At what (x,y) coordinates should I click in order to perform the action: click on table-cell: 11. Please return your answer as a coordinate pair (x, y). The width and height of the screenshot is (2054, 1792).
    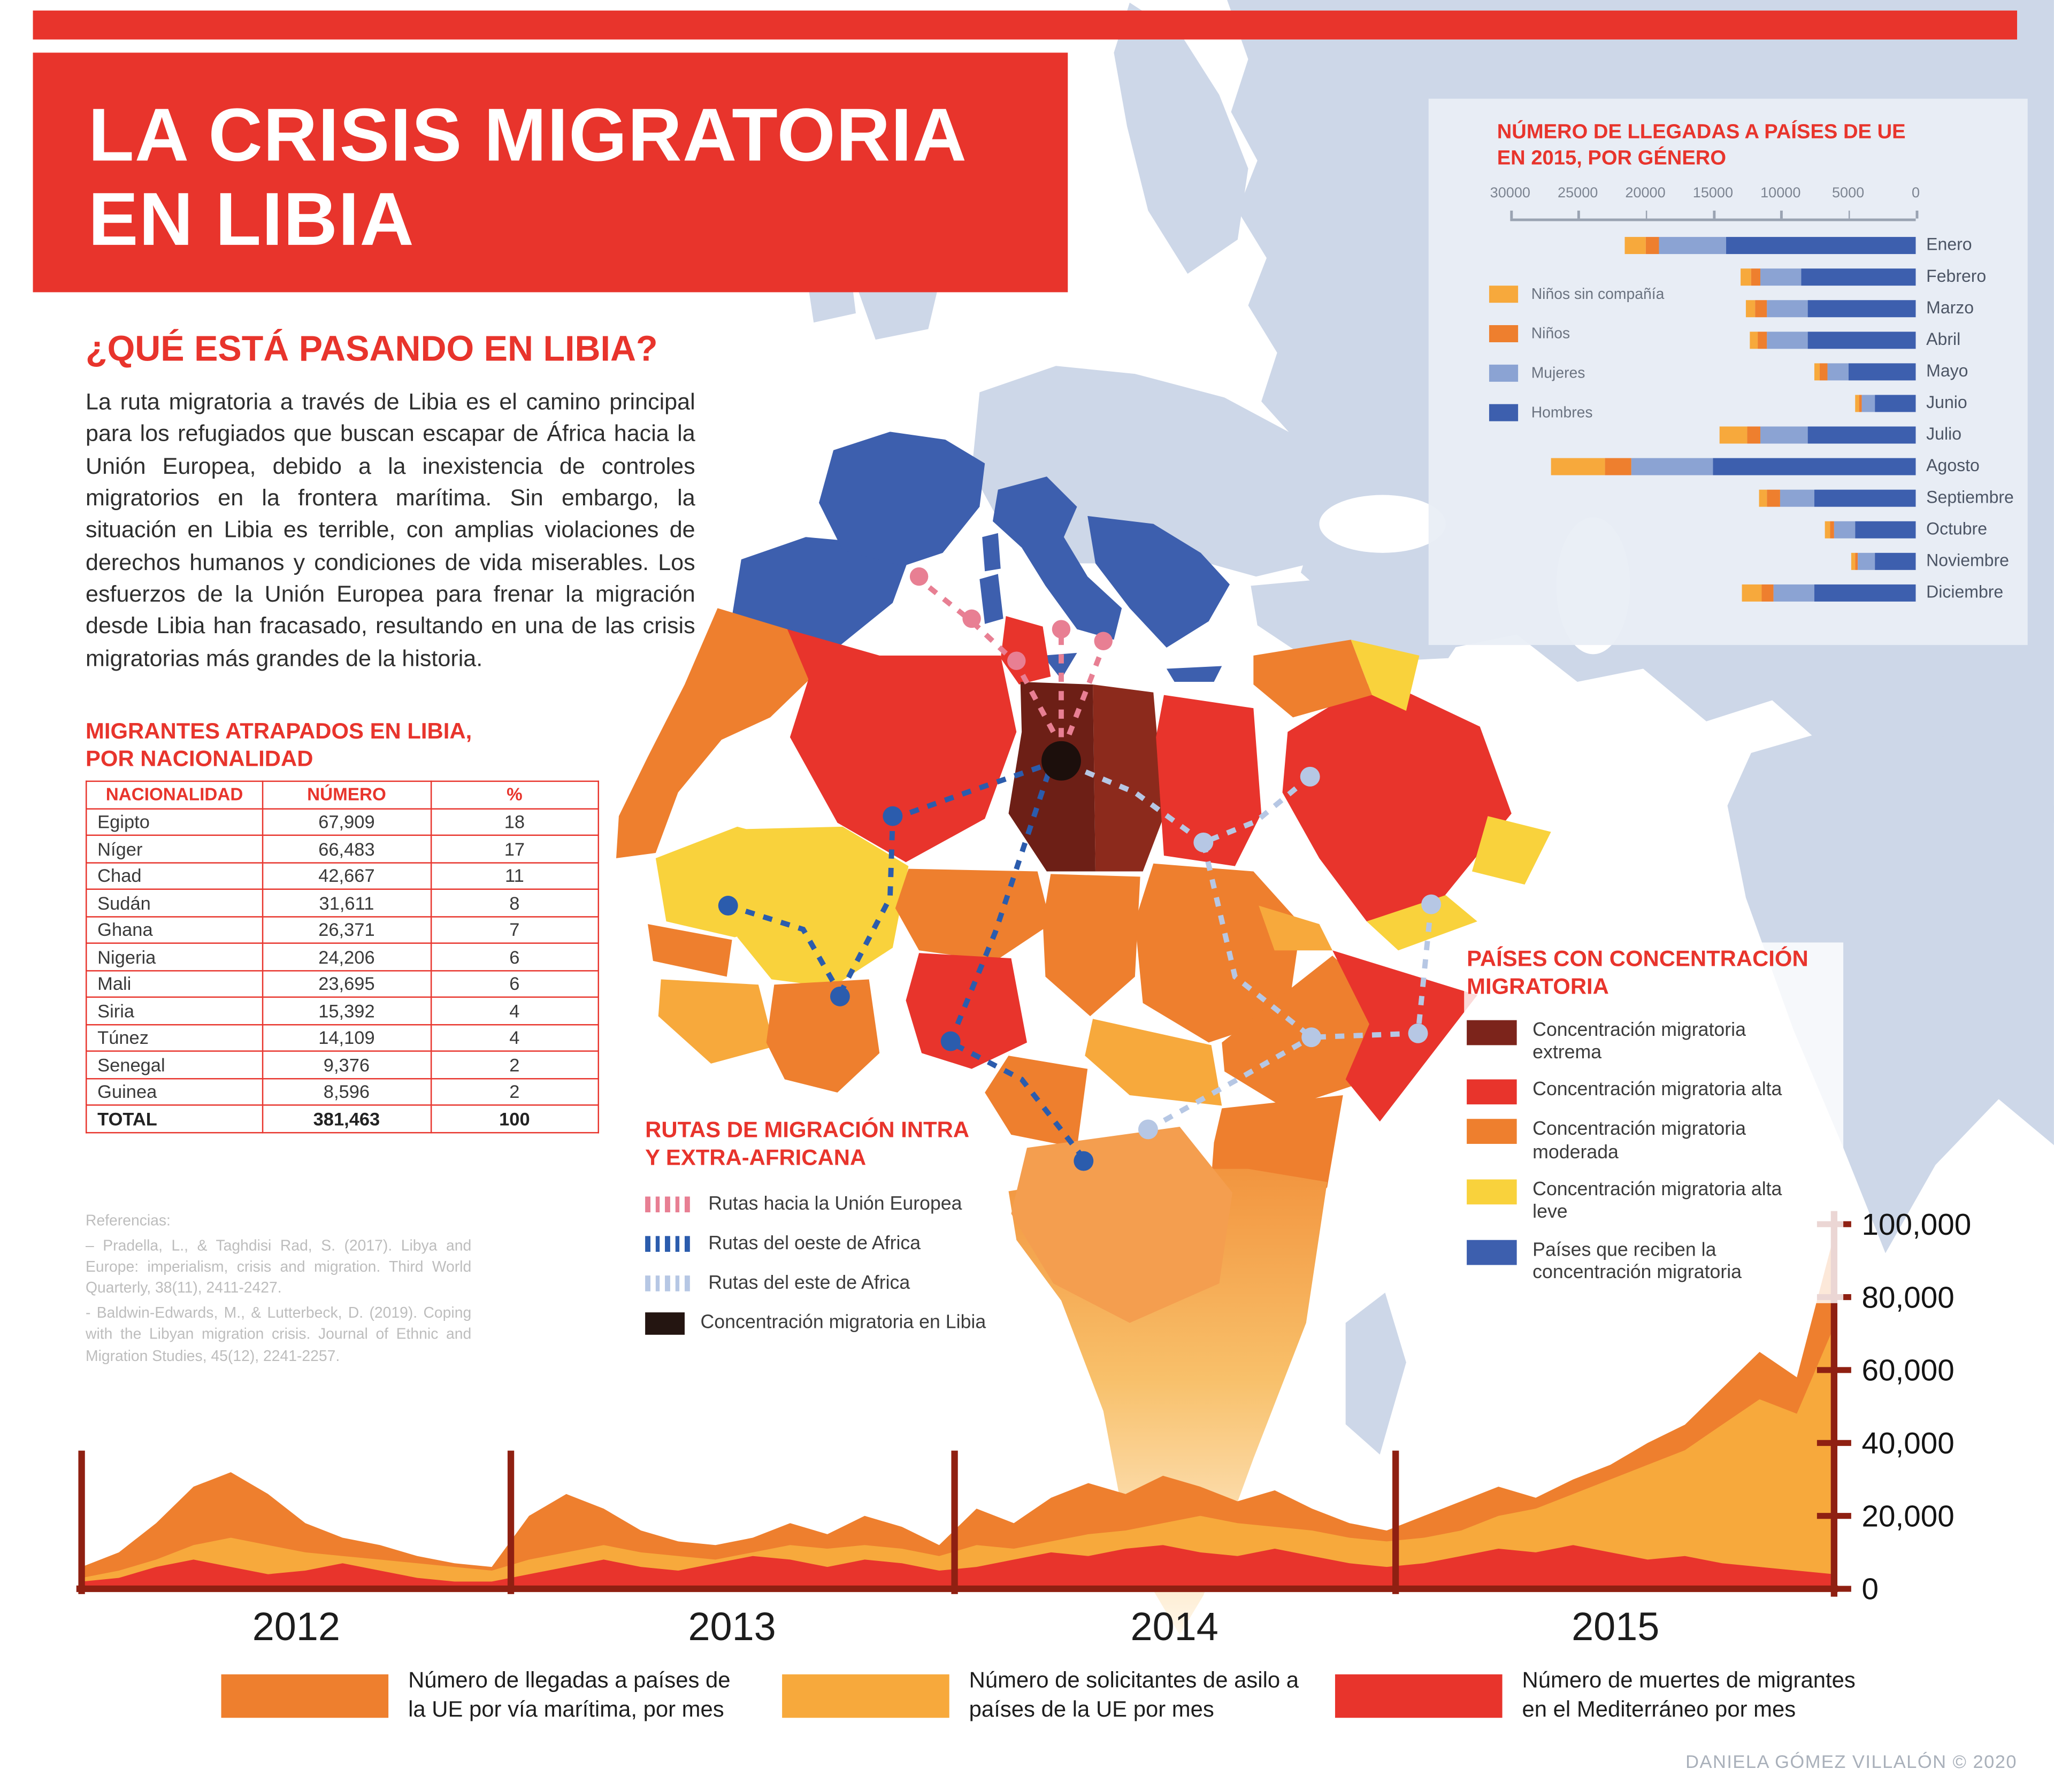
    Looking at the image, I should click on (514, 876).